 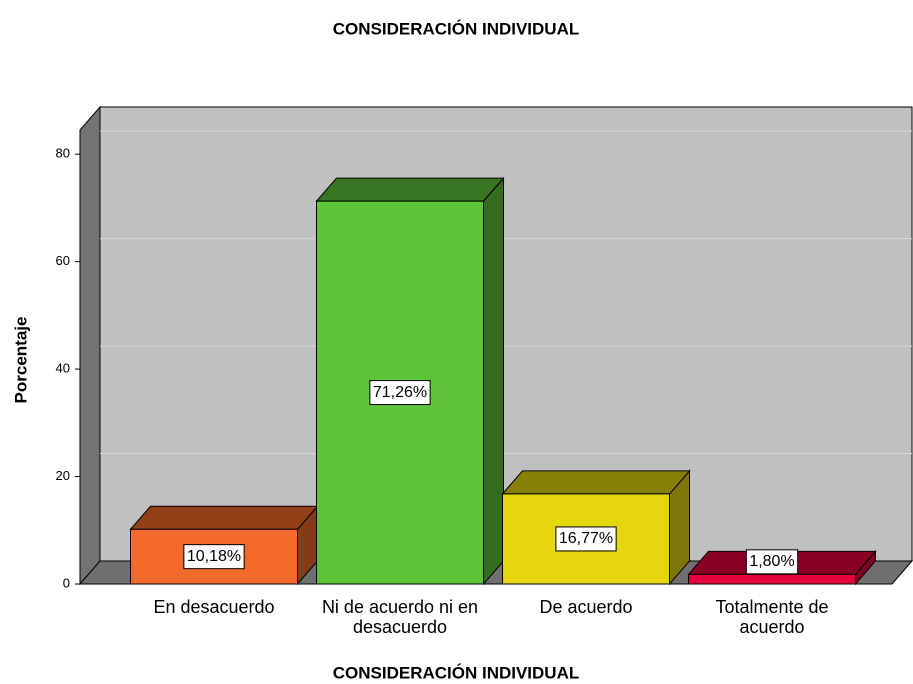 What do you see at coordinates (20, 360) in the screenshot?
I see `y-axis-label: Porcentaje` at bounding box center [20, 360].